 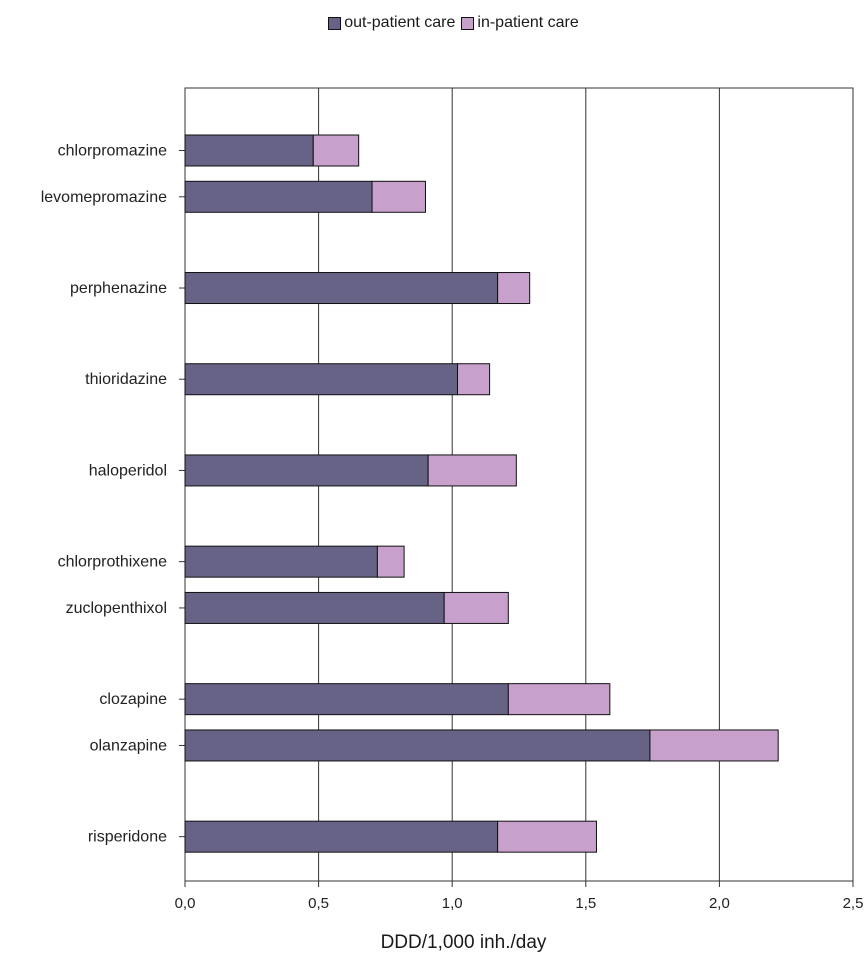 I want to click on legend-swatch-in-patient, so click(x=468, y=23).